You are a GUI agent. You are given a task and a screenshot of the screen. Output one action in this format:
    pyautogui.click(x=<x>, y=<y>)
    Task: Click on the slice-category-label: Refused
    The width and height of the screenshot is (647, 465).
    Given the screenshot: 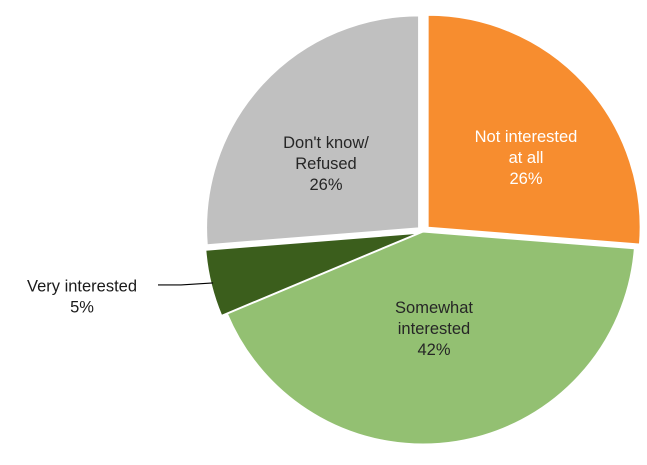 What is the action you would take?
    pyautogui.click(x=325, y=164)
    